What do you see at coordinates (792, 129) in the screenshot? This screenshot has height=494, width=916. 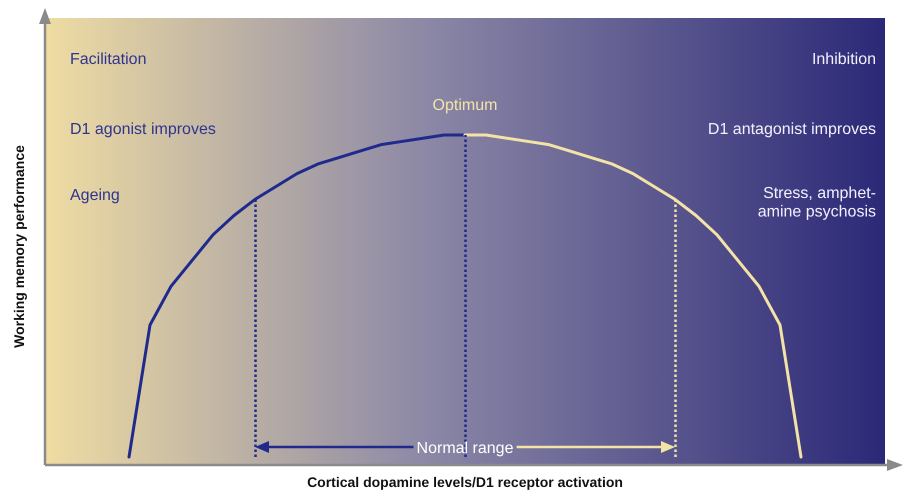 I see `annotation: D1 antagonist improves` at bounding box center [792, 129].